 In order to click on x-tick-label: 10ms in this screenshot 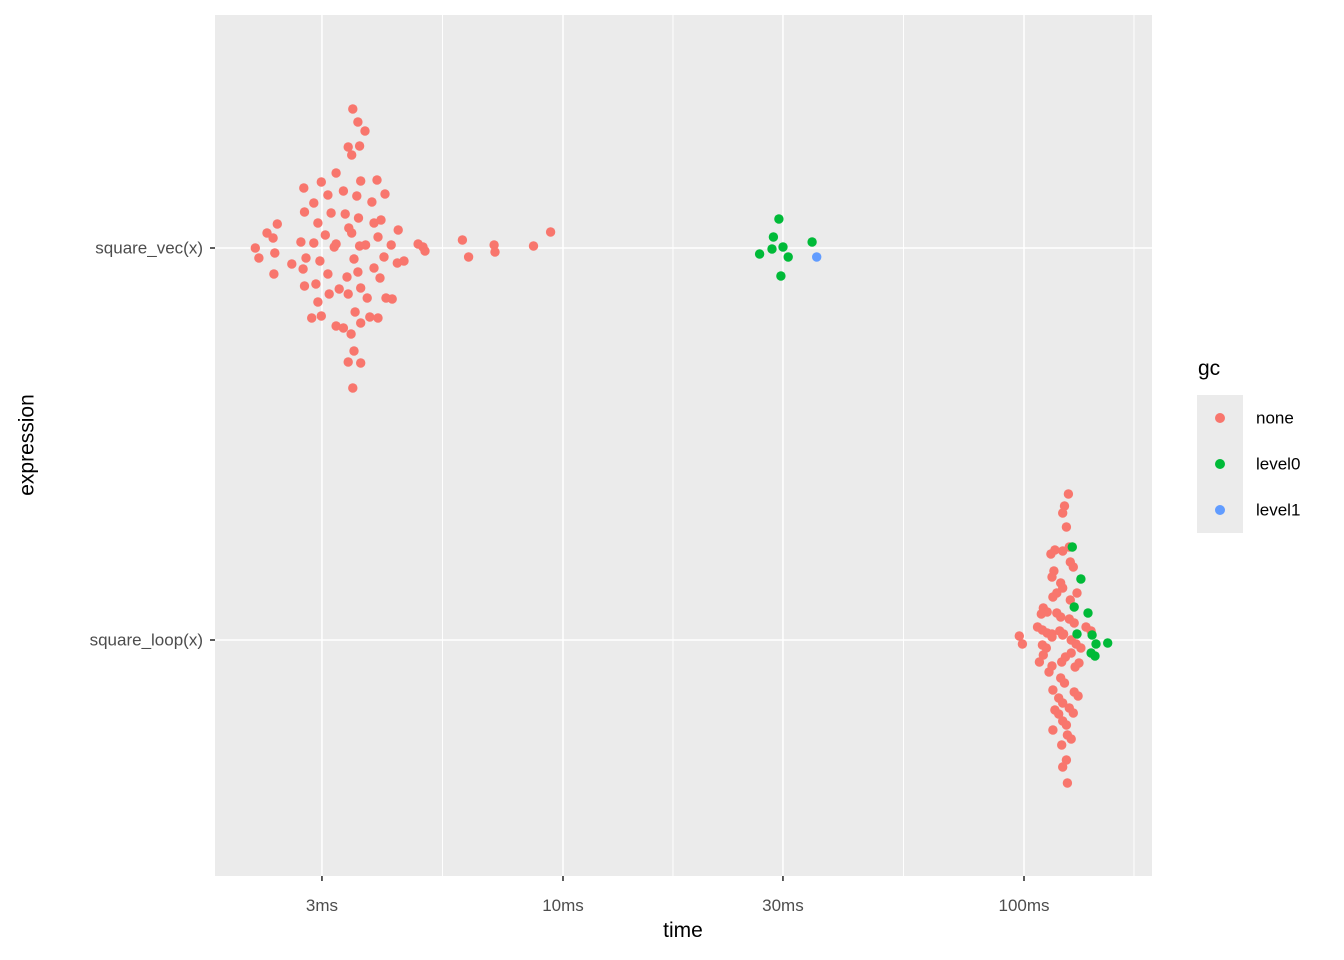, I will do `click(563, 905)`.